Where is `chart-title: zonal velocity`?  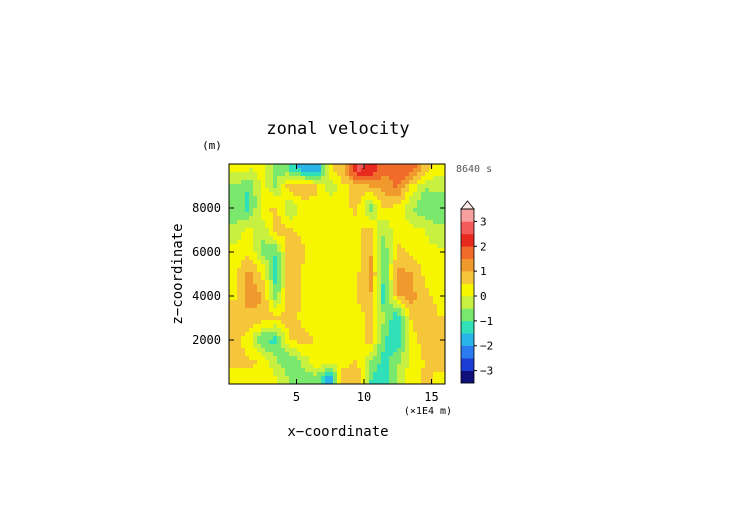
chart-title: zonal velocity is located at coordinates (337, 129).